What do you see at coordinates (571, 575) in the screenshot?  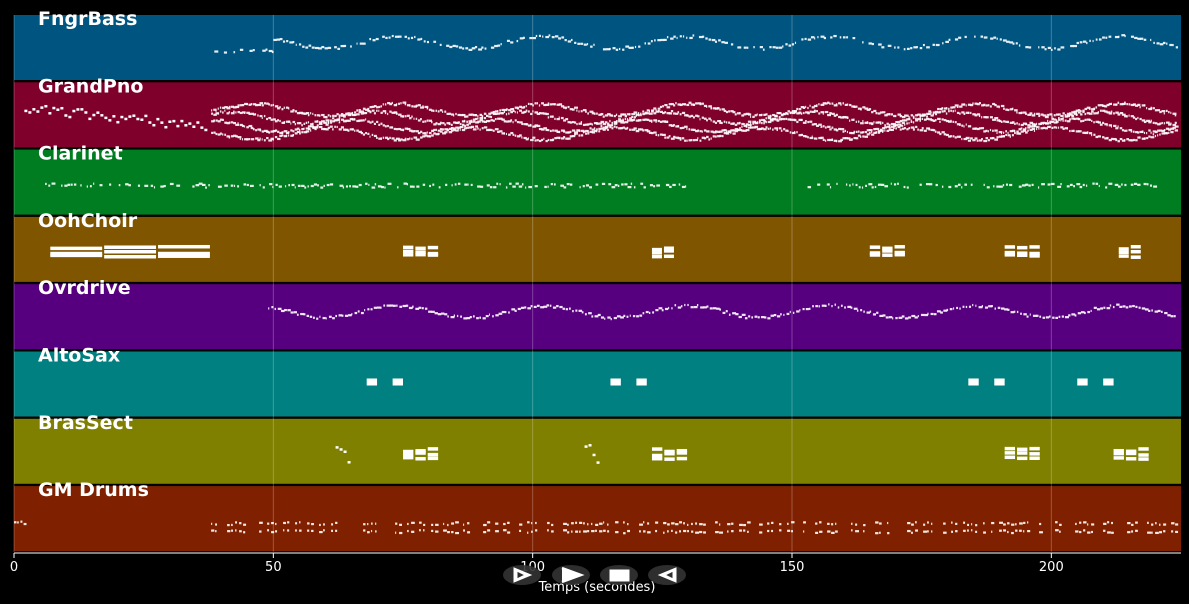 I see `forward-button` at bounding box center [571, 575].